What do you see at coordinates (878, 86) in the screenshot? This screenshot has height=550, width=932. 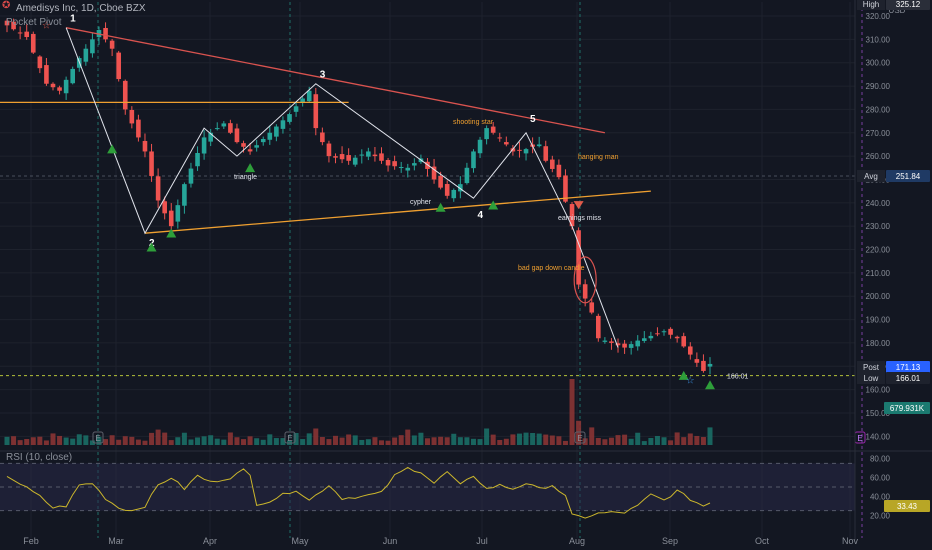 I see `price-tick-label: 290.00` at bounding box center [878, 86].